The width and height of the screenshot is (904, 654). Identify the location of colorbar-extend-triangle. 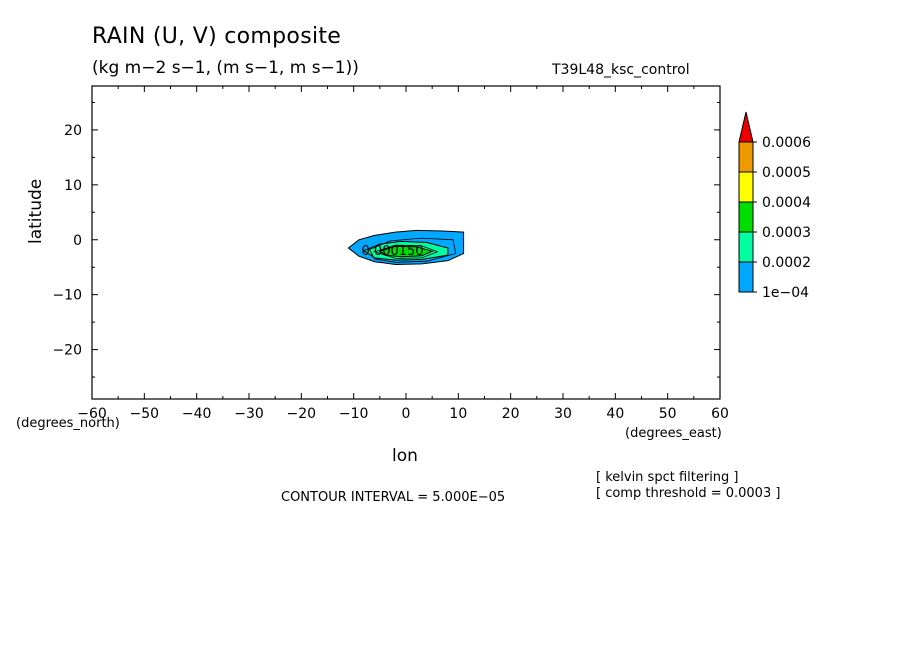
(746, 127).